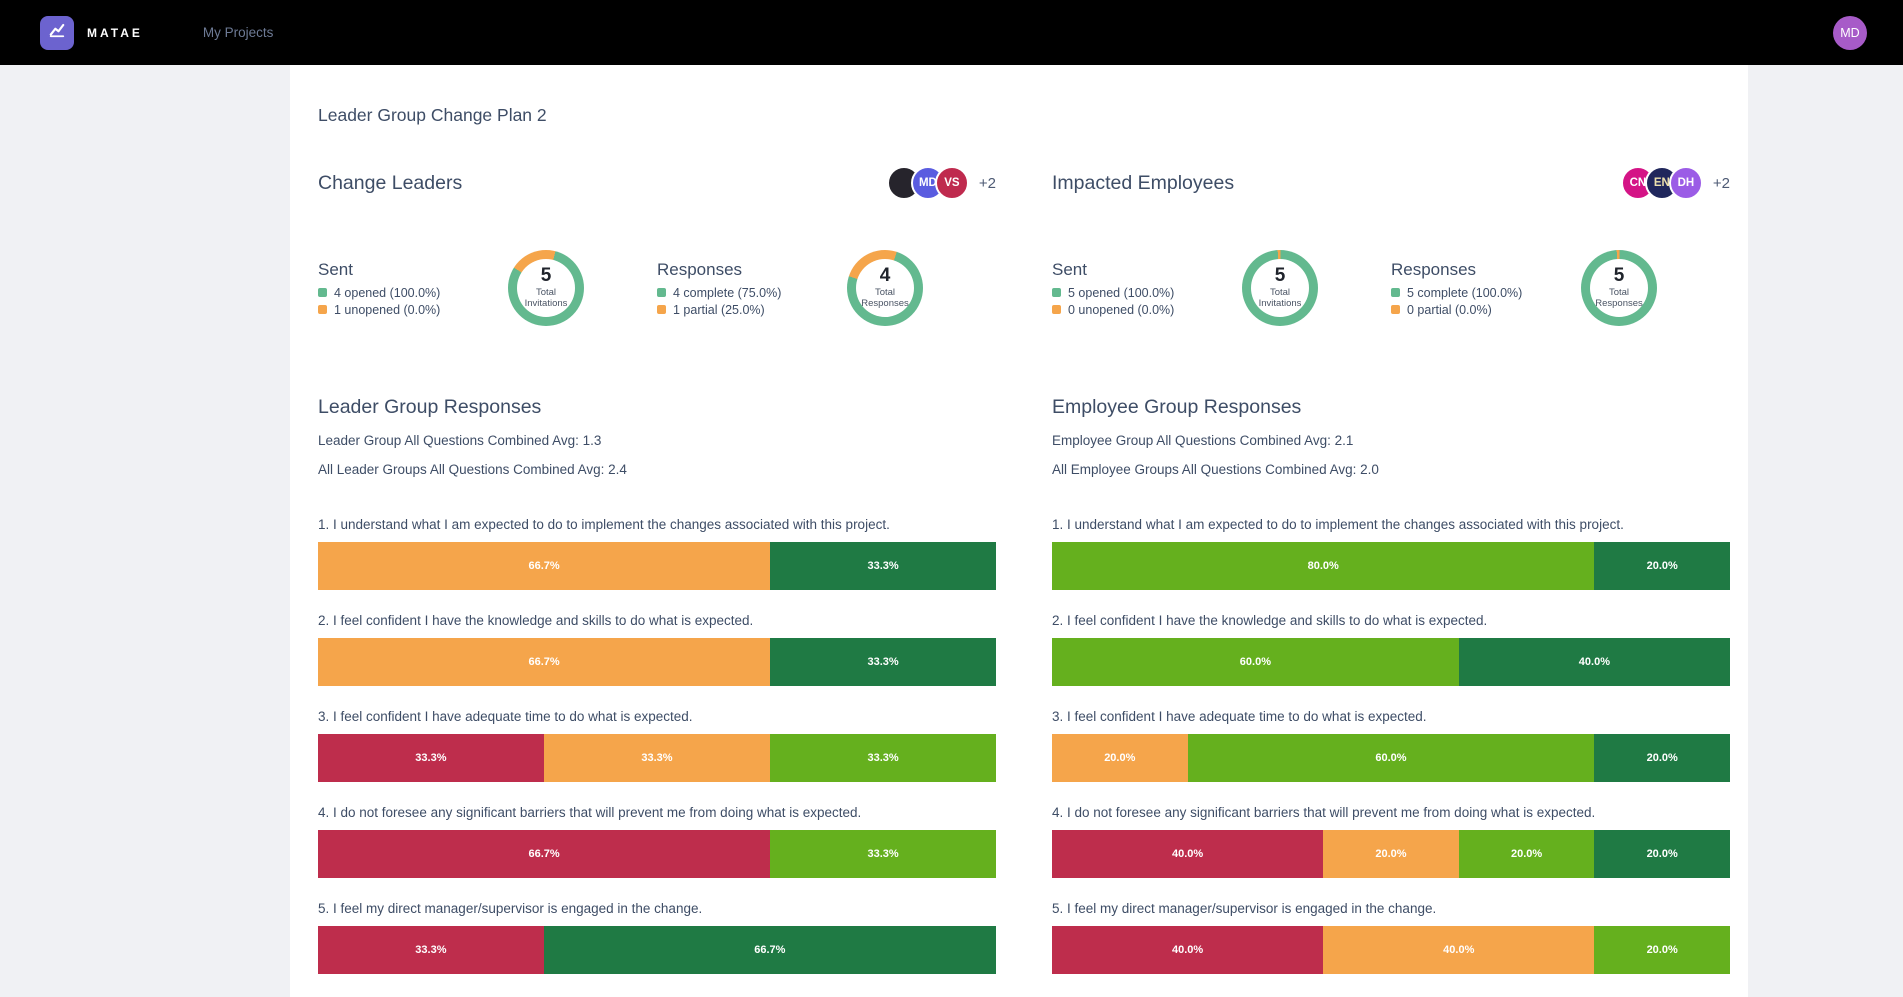 This screenshot has width=1903, height=997. I want to click on donut-chart: 5 Total Responses, so click(1619, 288).